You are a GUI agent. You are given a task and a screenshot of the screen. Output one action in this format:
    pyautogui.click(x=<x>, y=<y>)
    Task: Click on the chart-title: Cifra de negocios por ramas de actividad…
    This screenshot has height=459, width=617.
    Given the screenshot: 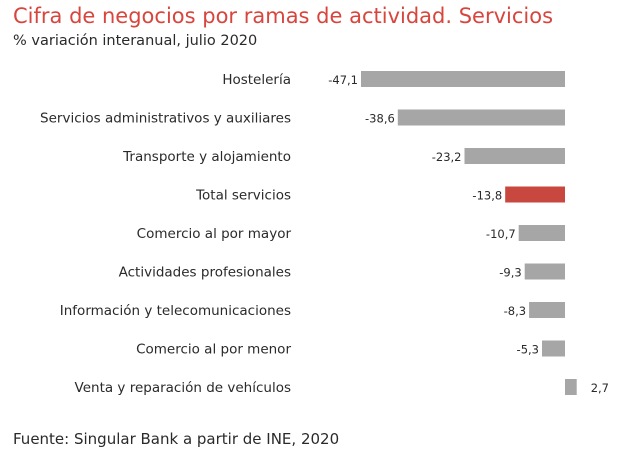 What is the action you would take?
    pyautogui.click(x=283, y=16)
    